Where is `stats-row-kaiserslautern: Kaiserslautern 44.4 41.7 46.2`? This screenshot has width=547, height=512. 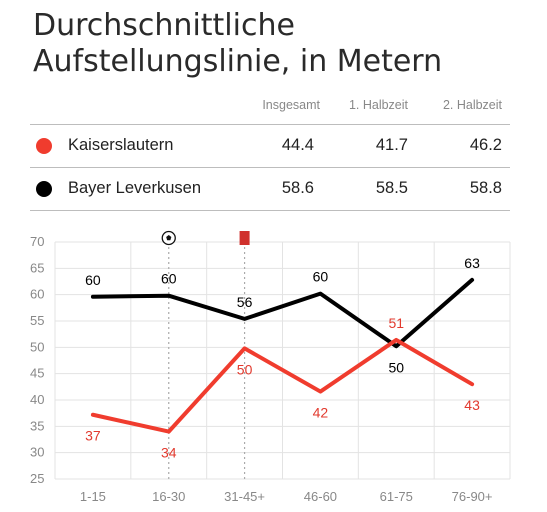
stats-row-kaiserslautern: Kaiserslautern 44.4 41.7 46.2 is located at coordinates (270, 145).